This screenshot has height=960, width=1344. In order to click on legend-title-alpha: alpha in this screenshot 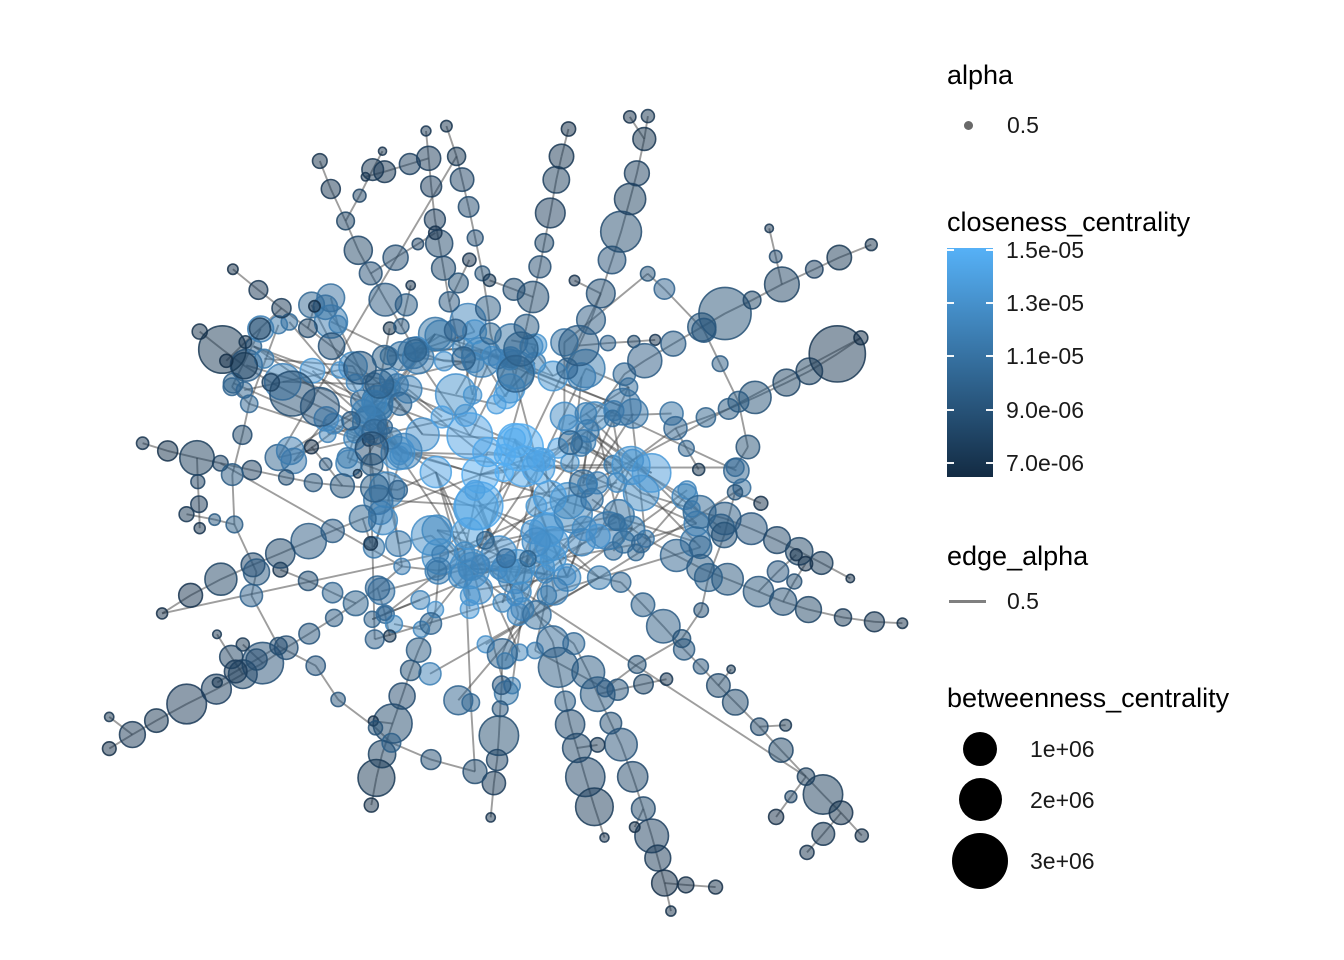, I will do `click(980, 75)`.